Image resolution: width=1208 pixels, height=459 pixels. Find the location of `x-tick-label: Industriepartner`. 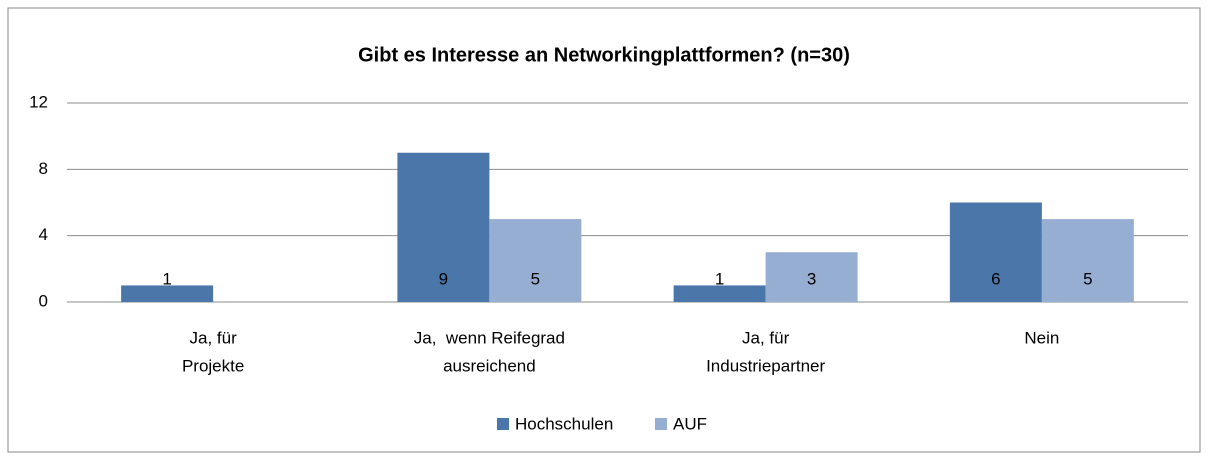

x-tick-label: Industriepartner is located at coordinates (765, 365).